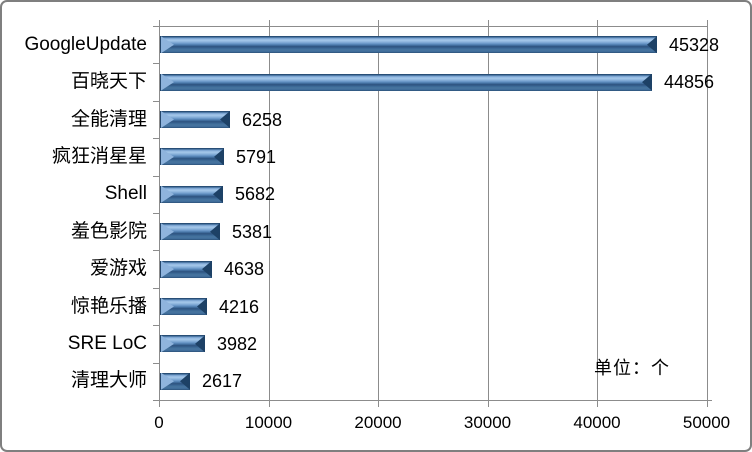 The width and height of the screenshot is (752, 452). I want to click on category-label: 百晓天下, so click(108, 82).